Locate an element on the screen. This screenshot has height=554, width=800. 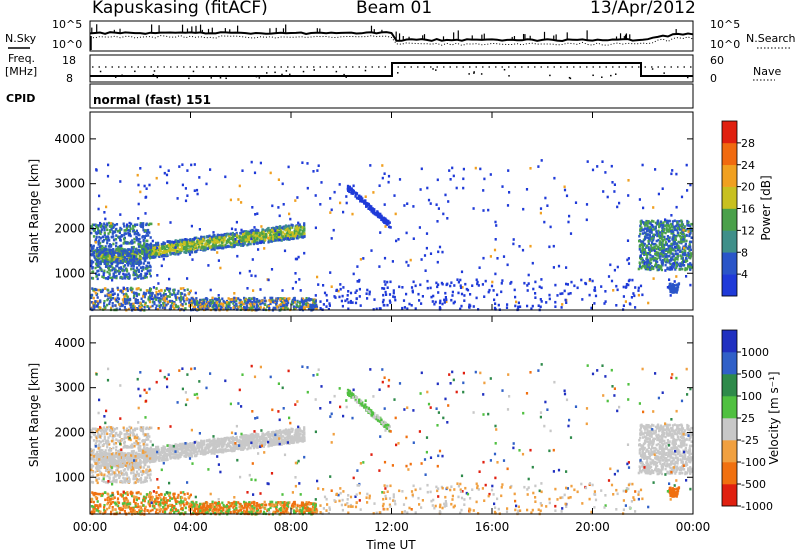
nave-label: Nave is located at coordinates (767, 71).